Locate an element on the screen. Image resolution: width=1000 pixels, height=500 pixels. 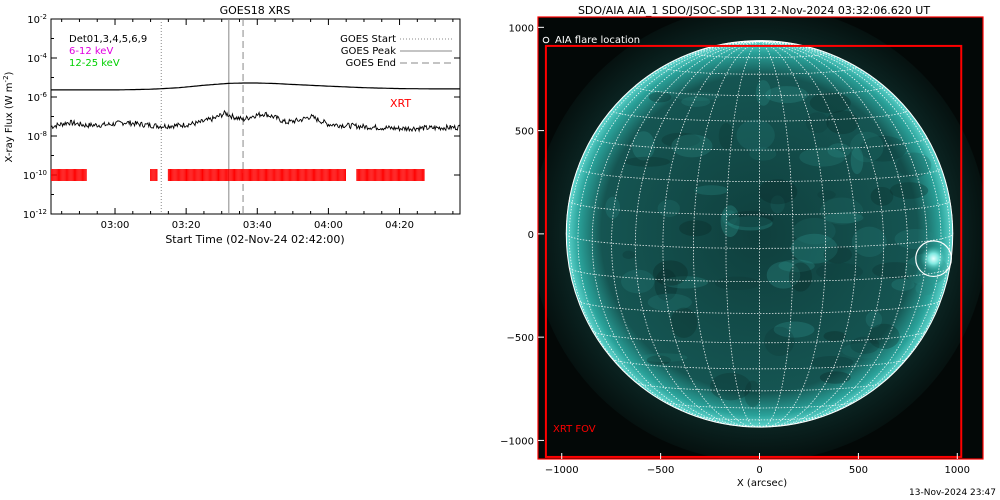
goes-x-tick-label: 04:20 is located at coordinates (399, 225).